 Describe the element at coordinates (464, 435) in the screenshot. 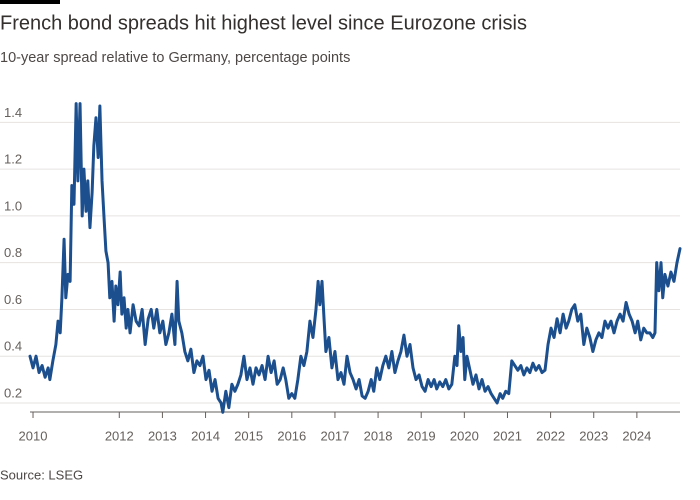

I see `x-tick-label: 2020` at that location.